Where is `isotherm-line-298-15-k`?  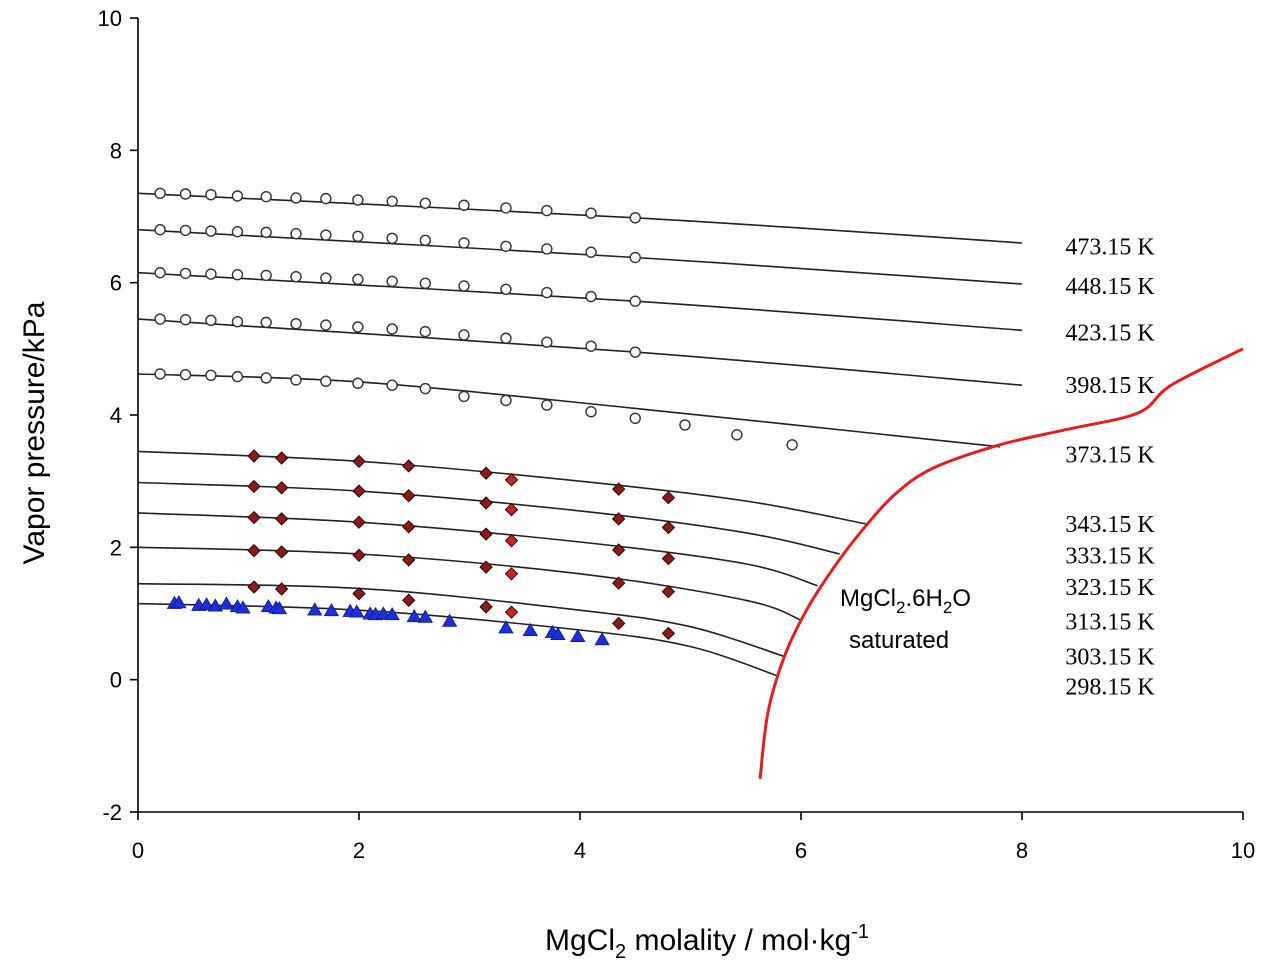
isotherm-line-298-15-k is located at coordinates (458, 640).